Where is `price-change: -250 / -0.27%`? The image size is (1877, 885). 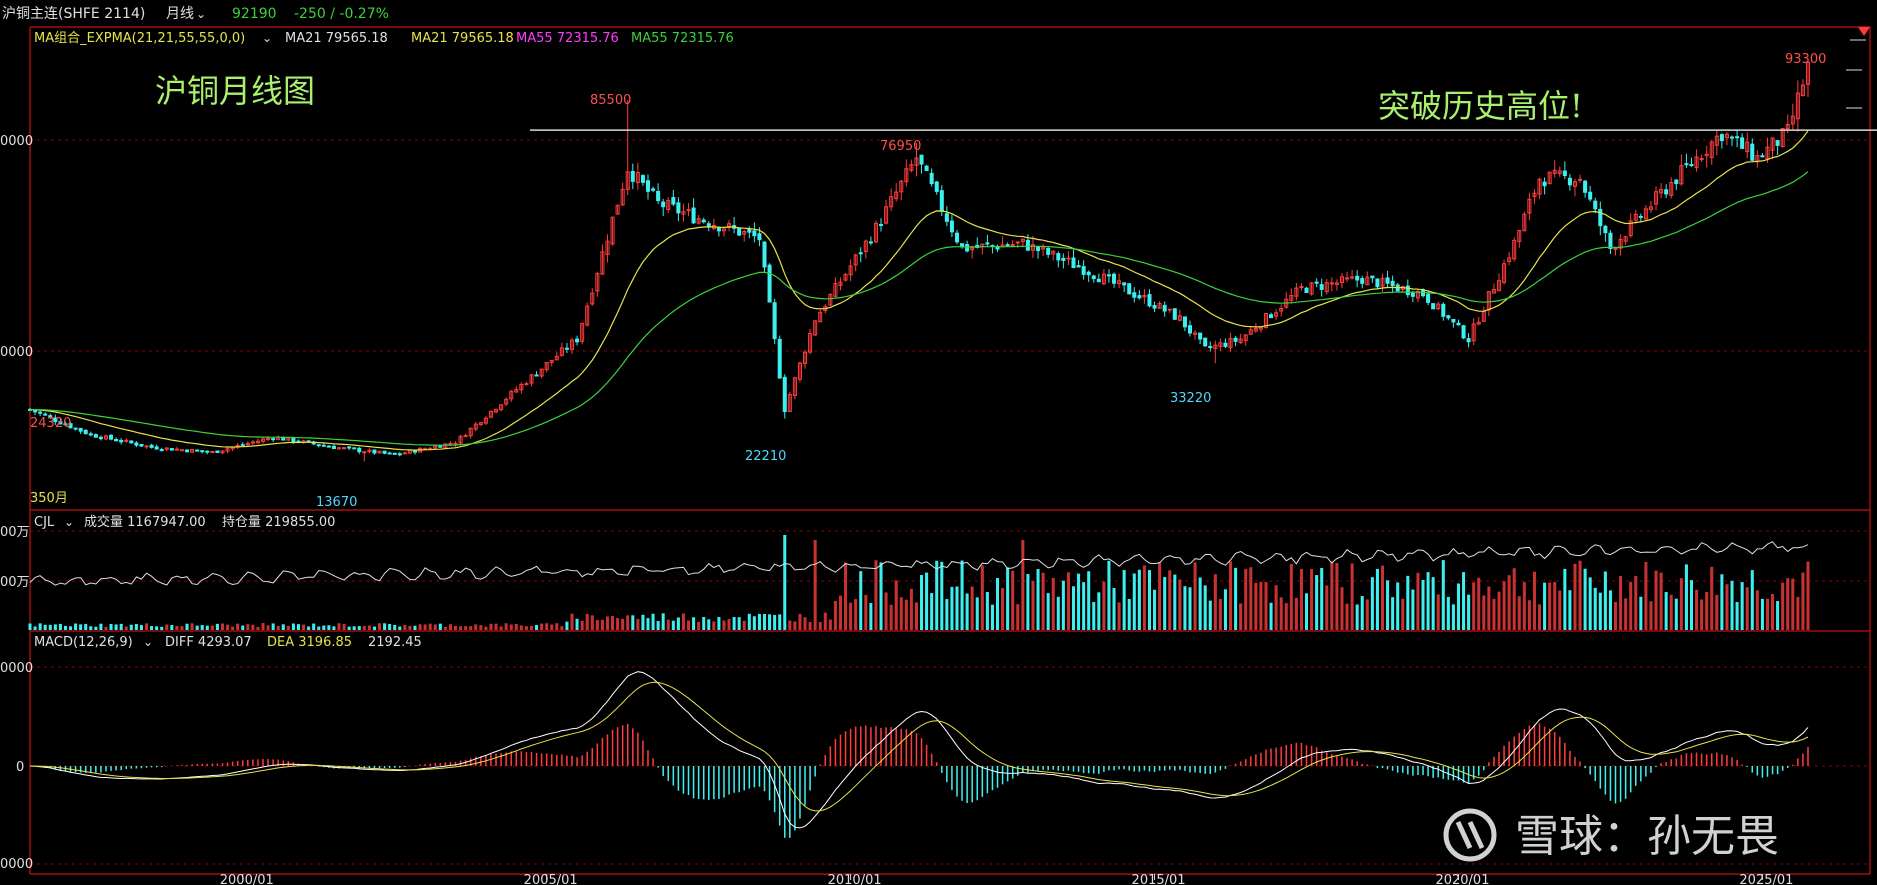
price-change: -250 / -0.27% is located at coordinates (341, 14).